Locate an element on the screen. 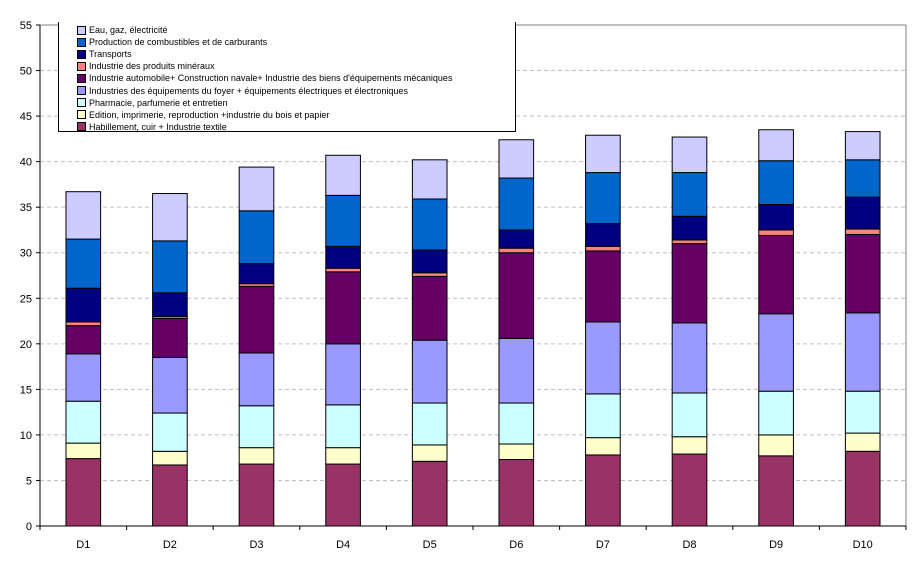  legend-item: Industrie des produits minéraux is located at coordinates (296, 66).